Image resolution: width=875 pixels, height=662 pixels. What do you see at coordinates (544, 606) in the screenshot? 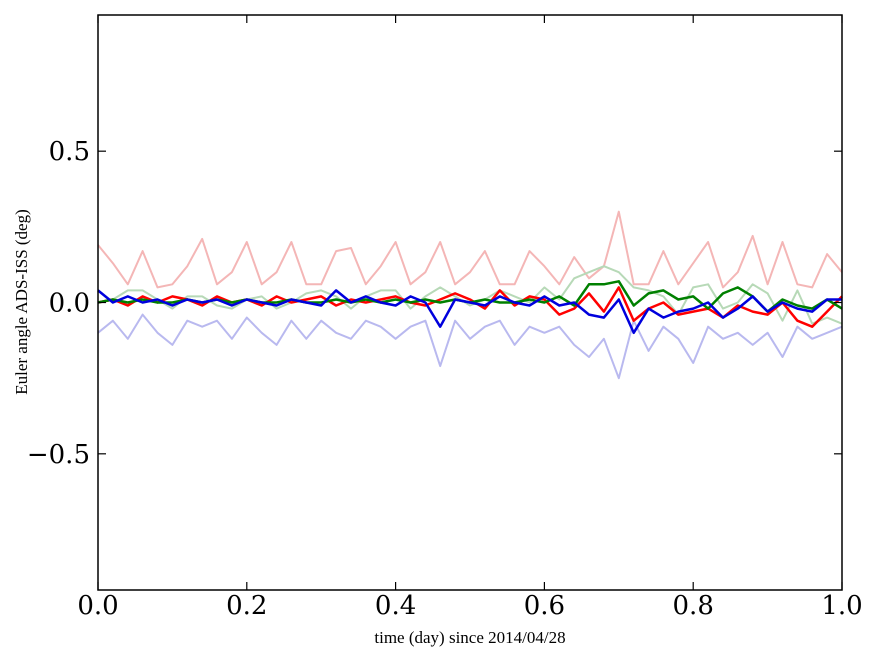
I see `x-tick-label-3: 0.6` at bounding box center [544, 606].